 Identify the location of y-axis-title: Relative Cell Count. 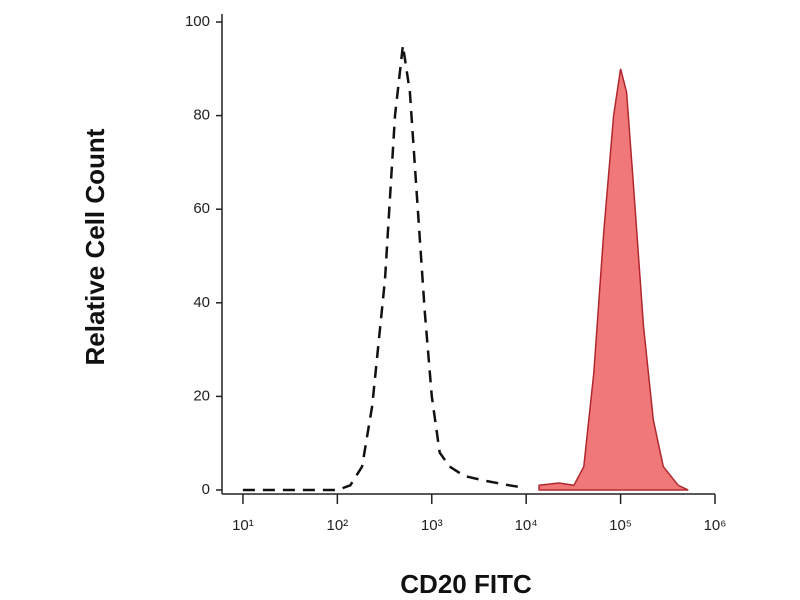
(95, 246).